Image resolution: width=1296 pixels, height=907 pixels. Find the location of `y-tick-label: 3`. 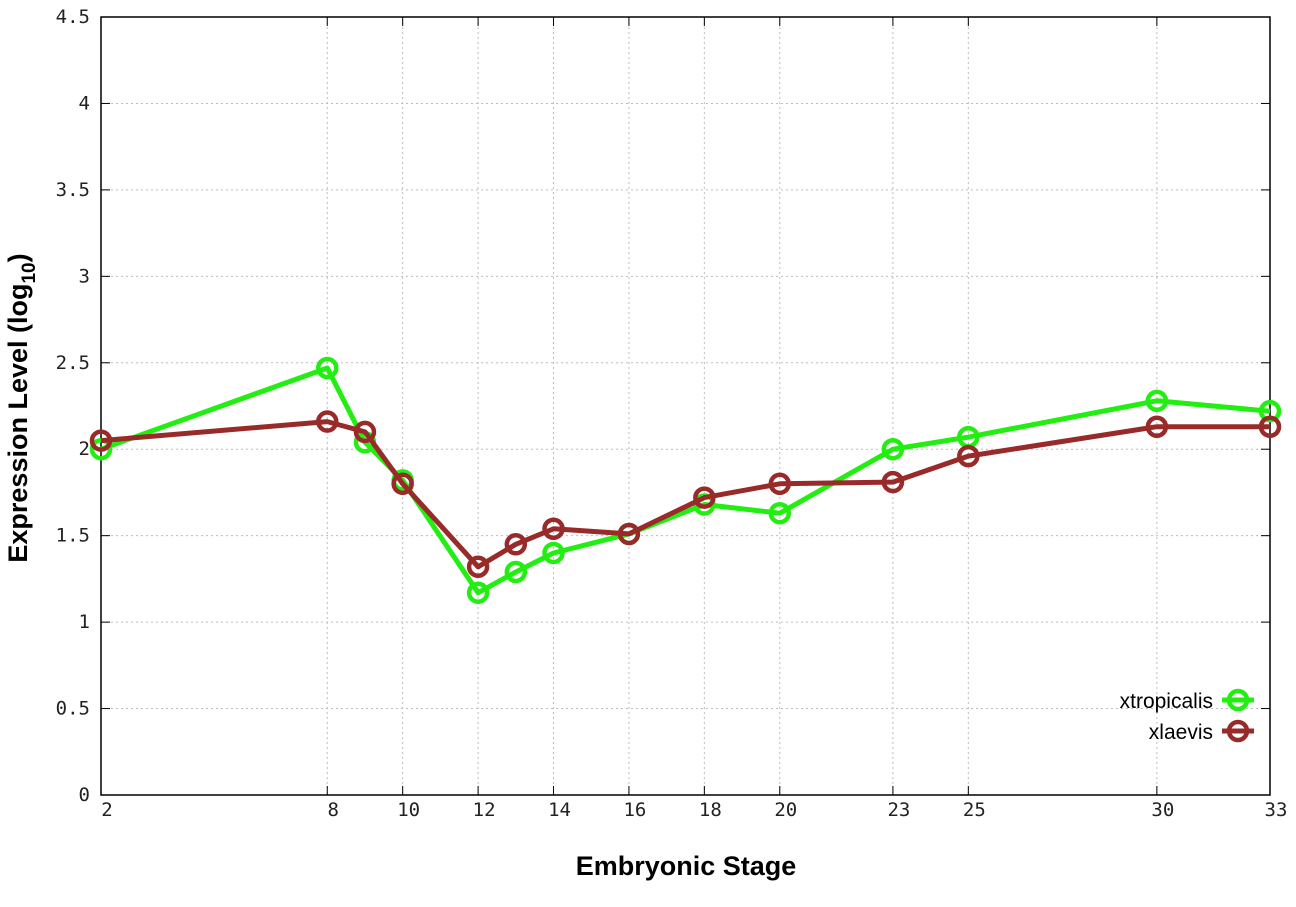

y-tick-label: 3 is located at coordinates (84, 276).